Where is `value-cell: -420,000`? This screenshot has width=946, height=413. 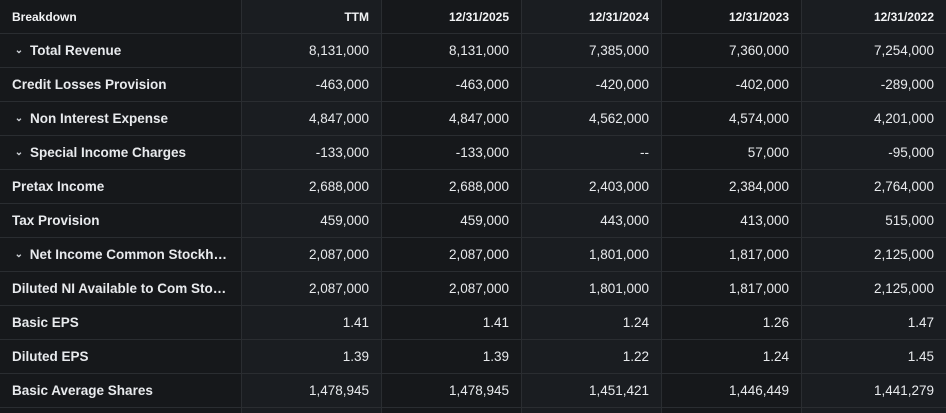 value-cell: -420,000 is located at coordinates (592, 84).